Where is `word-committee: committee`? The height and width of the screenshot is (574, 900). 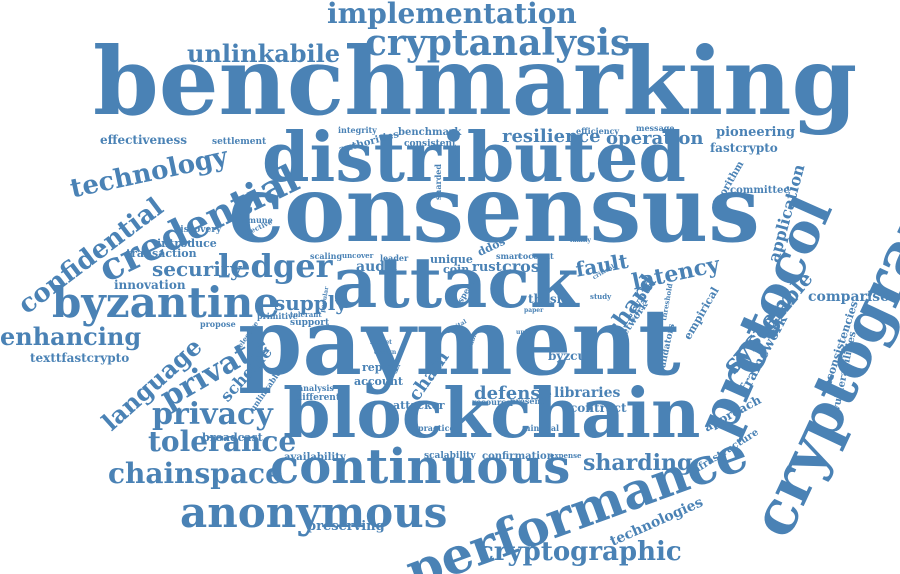 word-committee: committee is located at coordinates (760, 190).